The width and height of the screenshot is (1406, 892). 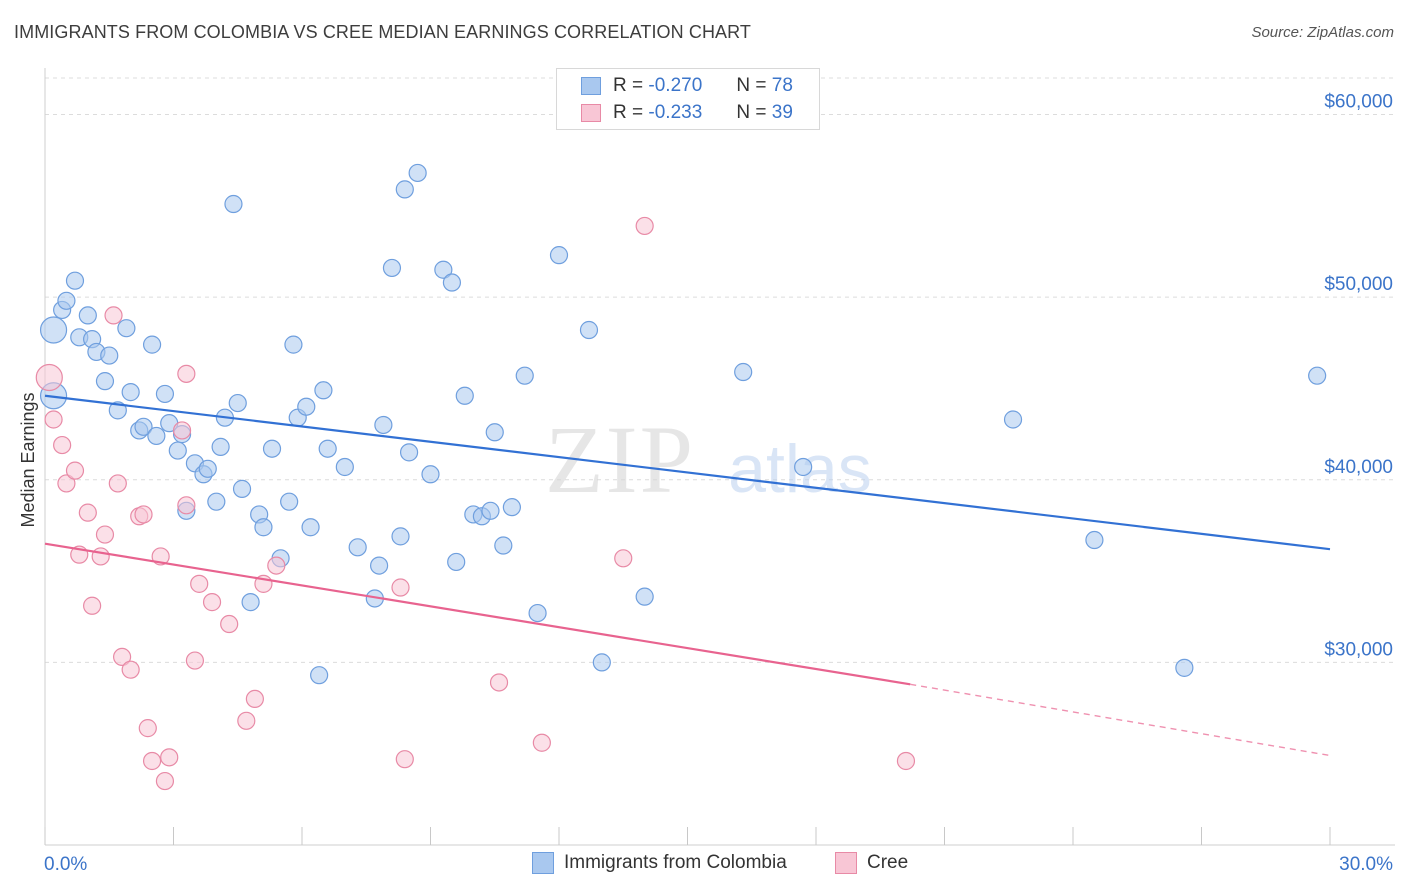 I want to click on series-label-colombia: Immigrants from Colombia, so click(x=675, y=862).